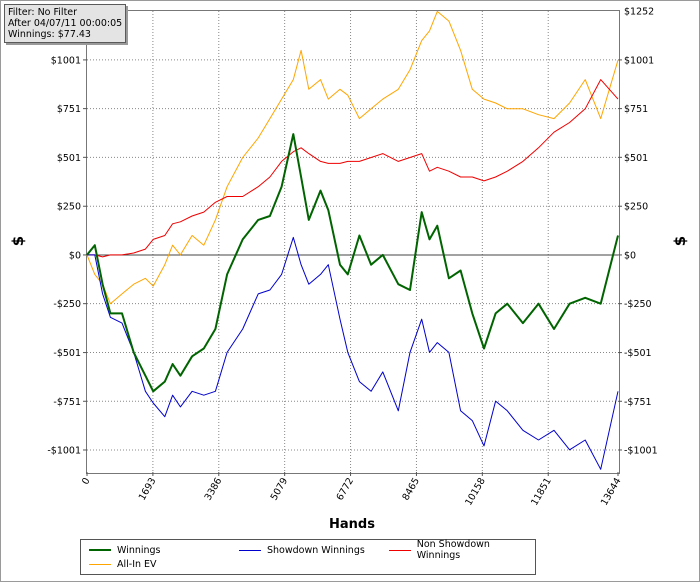 This screenshot has height=582, width=700. Describe the element at coordinates (346, 489) in the screenshot. I see `x-tick-label: 6772` at that location.